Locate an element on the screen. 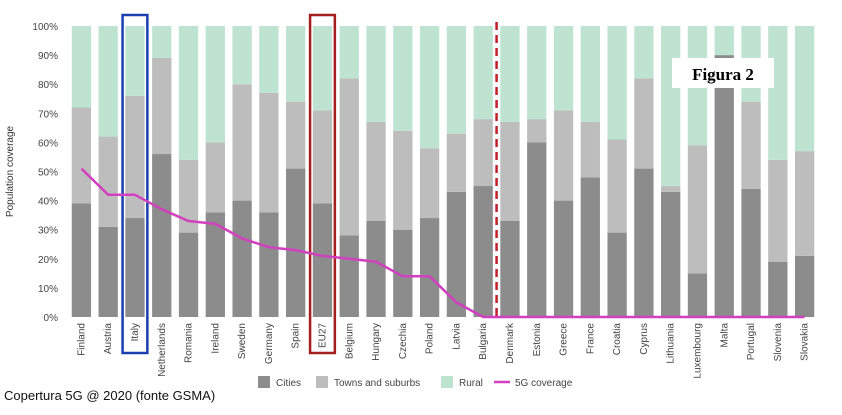  bar-rural-greece is located at coordinates (563, 68).